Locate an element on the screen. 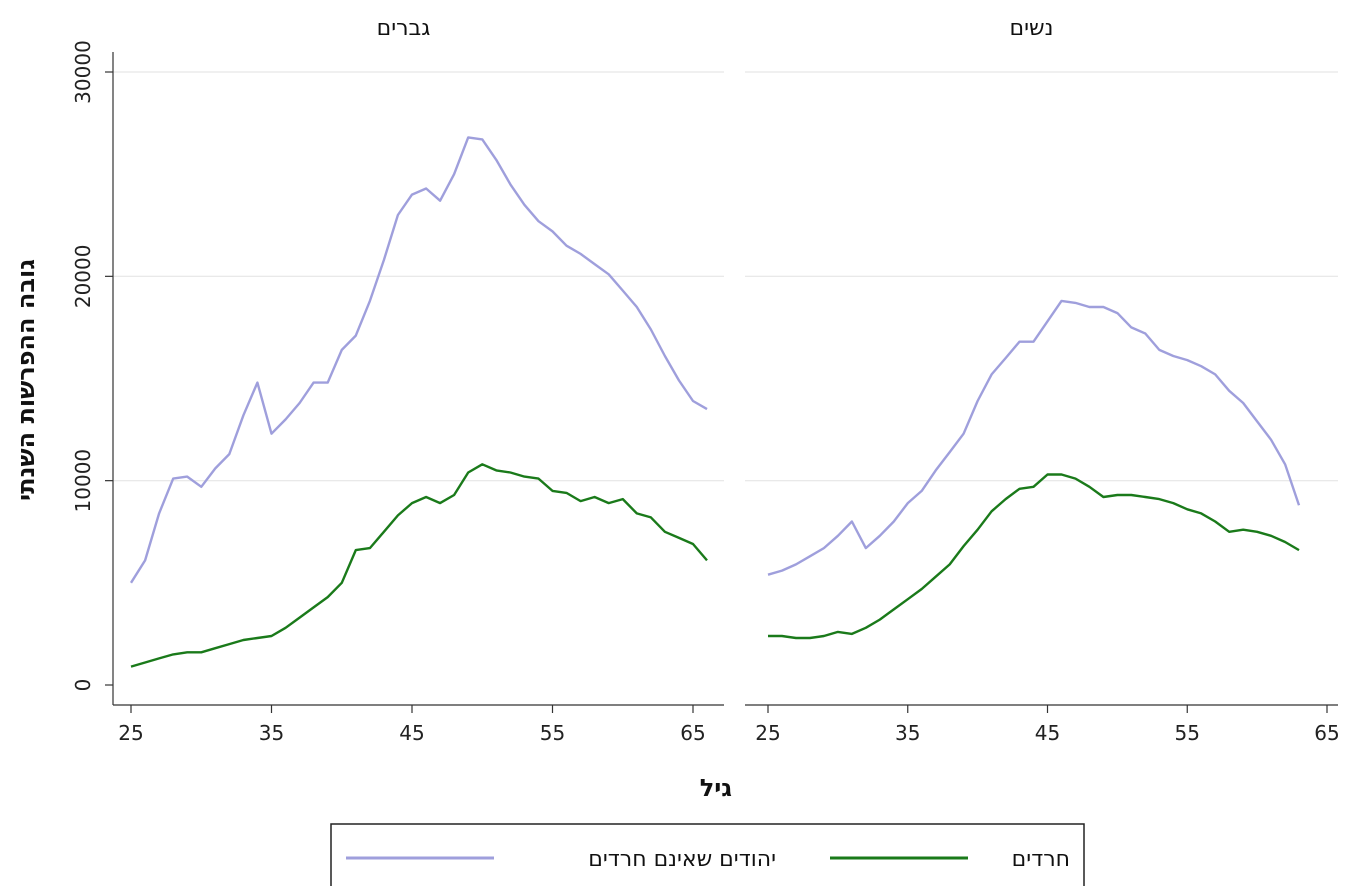 This screenshot has height=886, width=1347. panel-title-men: גברים is located at coordinates (404, 28).